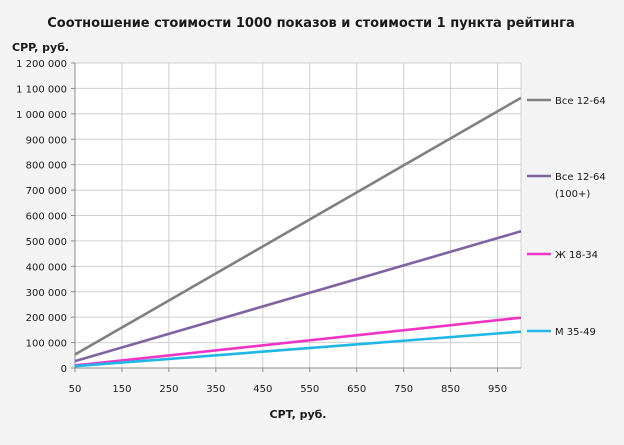 The width and height of the screenshot is (624, 445). Describe the element at coordinates (75, 389) in the screenshot. I see `x-tick-label: 50` at that location.